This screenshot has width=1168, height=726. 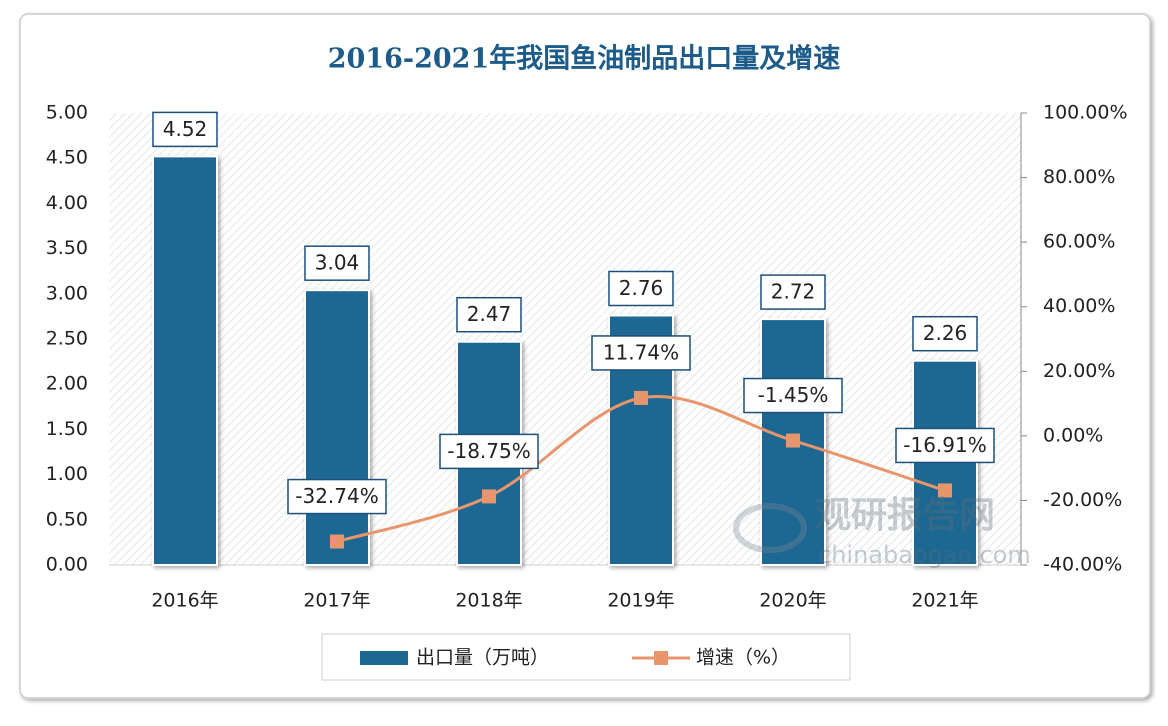 What do you see at coordinates (661, 658) in the screenshot?
I see `legend-marker` at bounding box center [661, 658].